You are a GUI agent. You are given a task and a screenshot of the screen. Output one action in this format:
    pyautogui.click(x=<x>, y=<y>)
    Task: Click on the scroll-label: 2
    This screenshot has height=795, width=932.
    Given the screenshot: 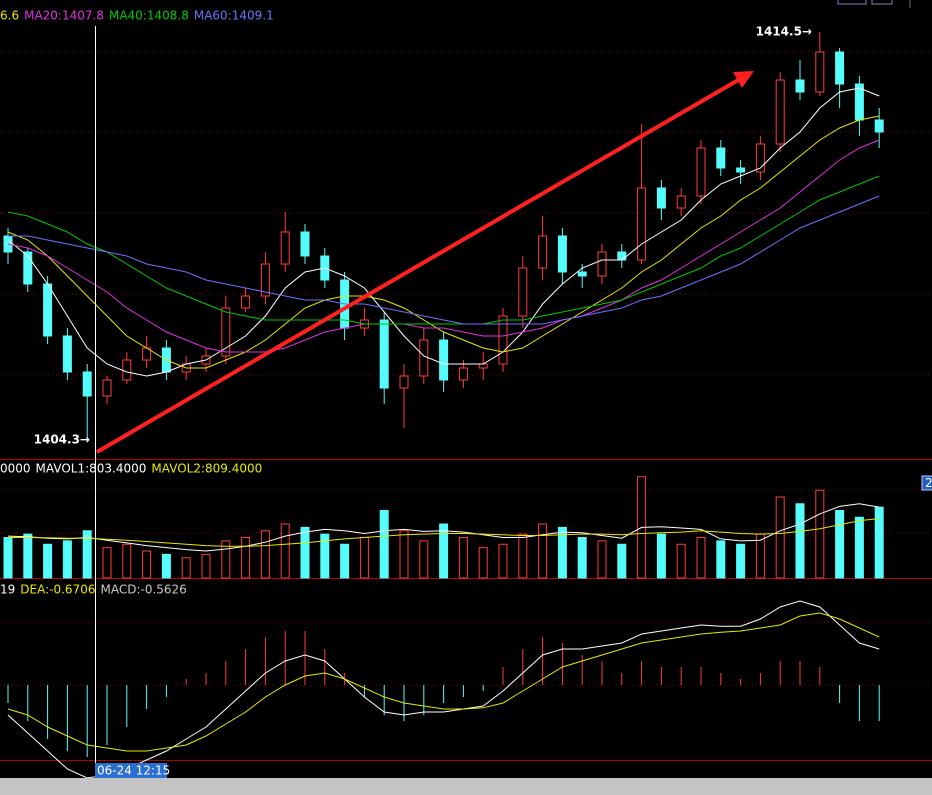 What is the action you would take?
    pyautogui.click(x=928, y=483)
    